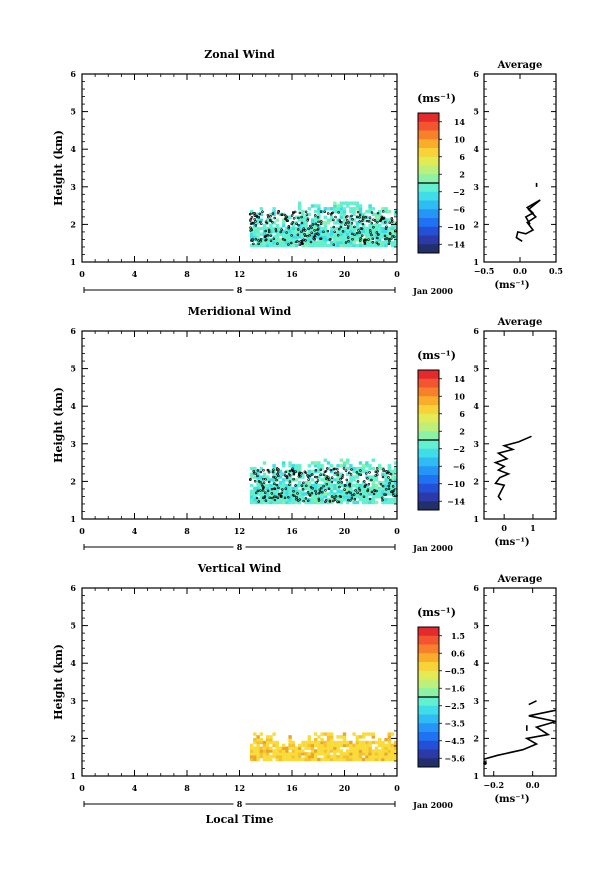 This screenshot has width=614, height=873. Describe the element at coordinates (520, 65) in the screenshot. I see `average-title: Average` at that location.